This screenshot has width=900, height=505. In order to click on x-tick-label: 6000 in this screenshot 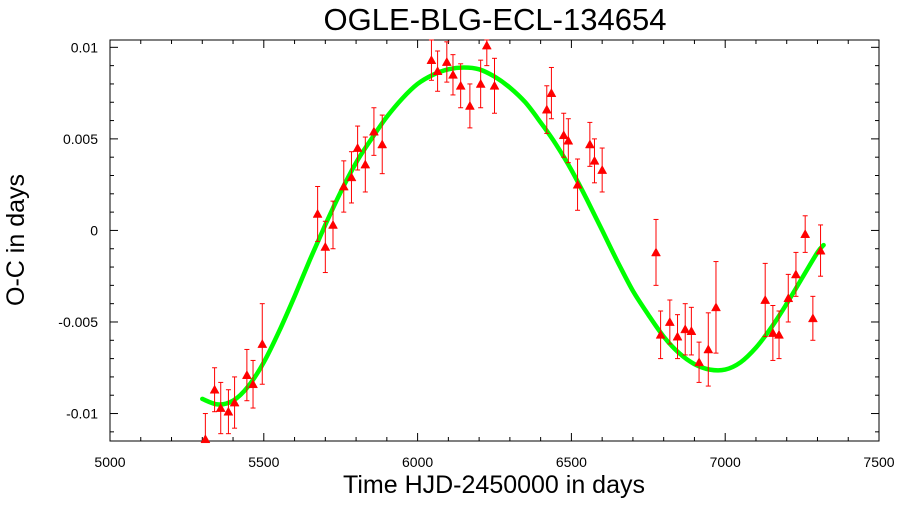, I will do `click(417, 462)`.